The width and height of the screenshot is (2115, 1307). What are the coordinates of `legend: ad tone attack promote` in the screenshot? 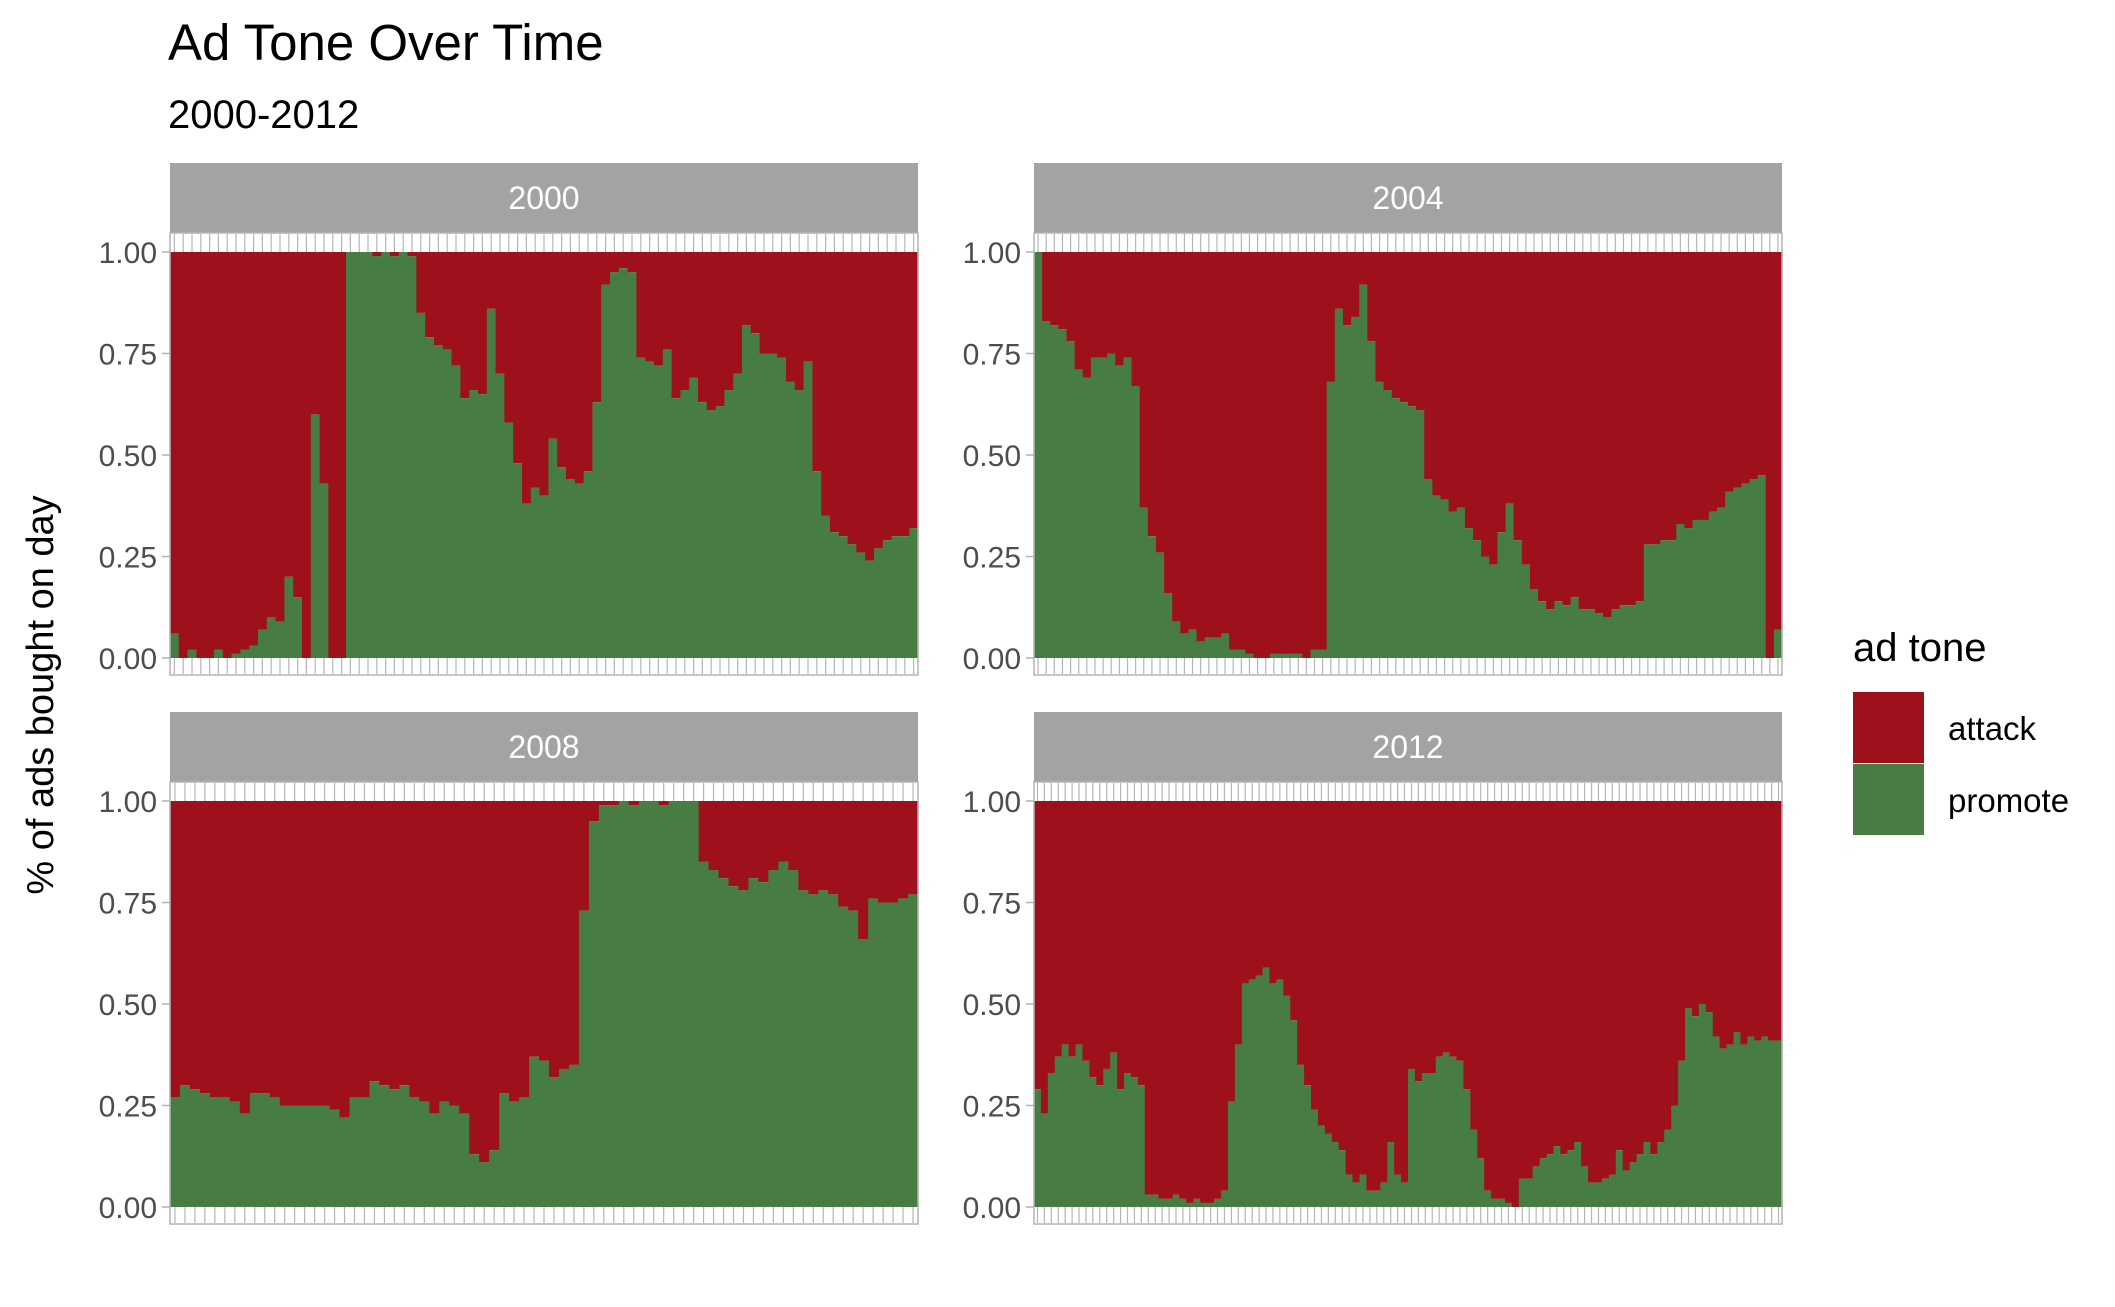 It's located at (1961, 730).